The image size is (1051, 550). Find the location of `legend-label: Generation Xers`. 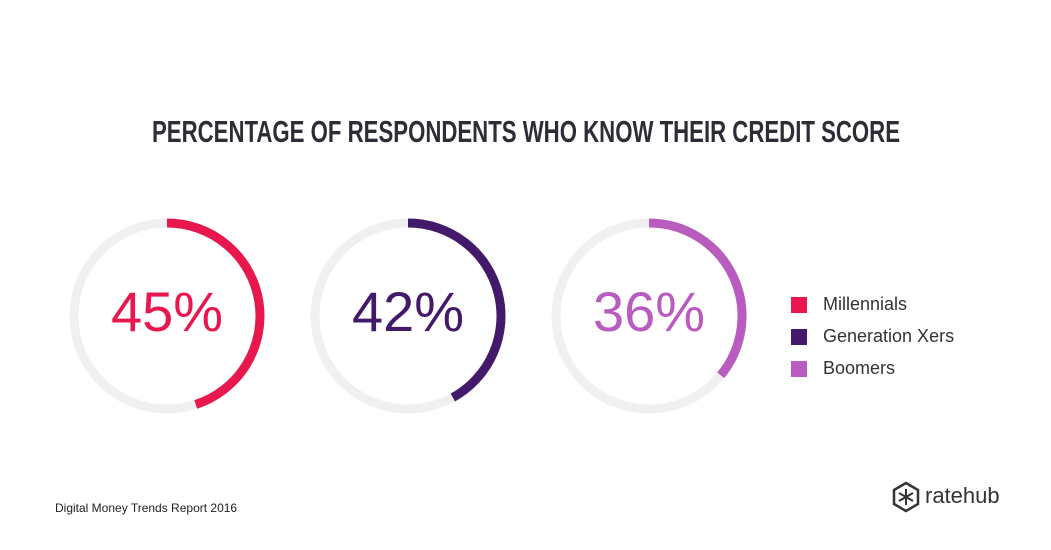

legend-label: Generation Xers is located at coordinates (888, 336).